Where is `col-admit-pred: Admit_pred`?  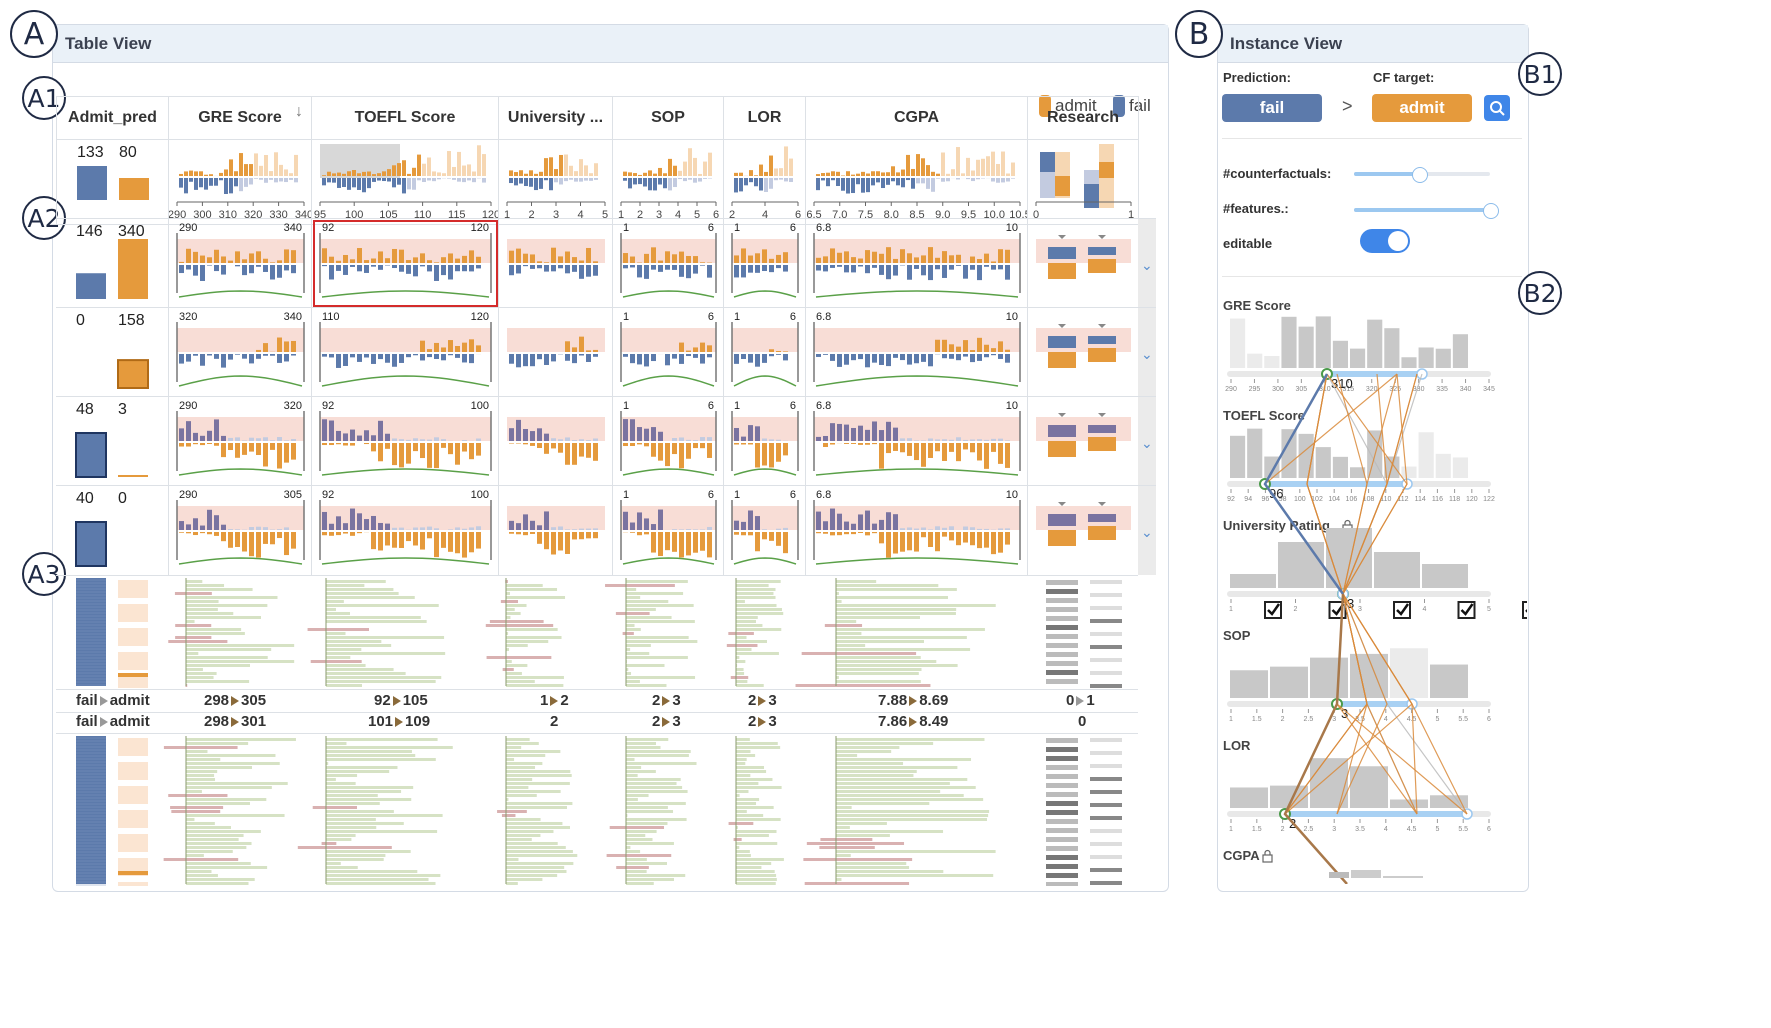
col-admit-pred: Admit_pred is located at coordinates (112, 118).